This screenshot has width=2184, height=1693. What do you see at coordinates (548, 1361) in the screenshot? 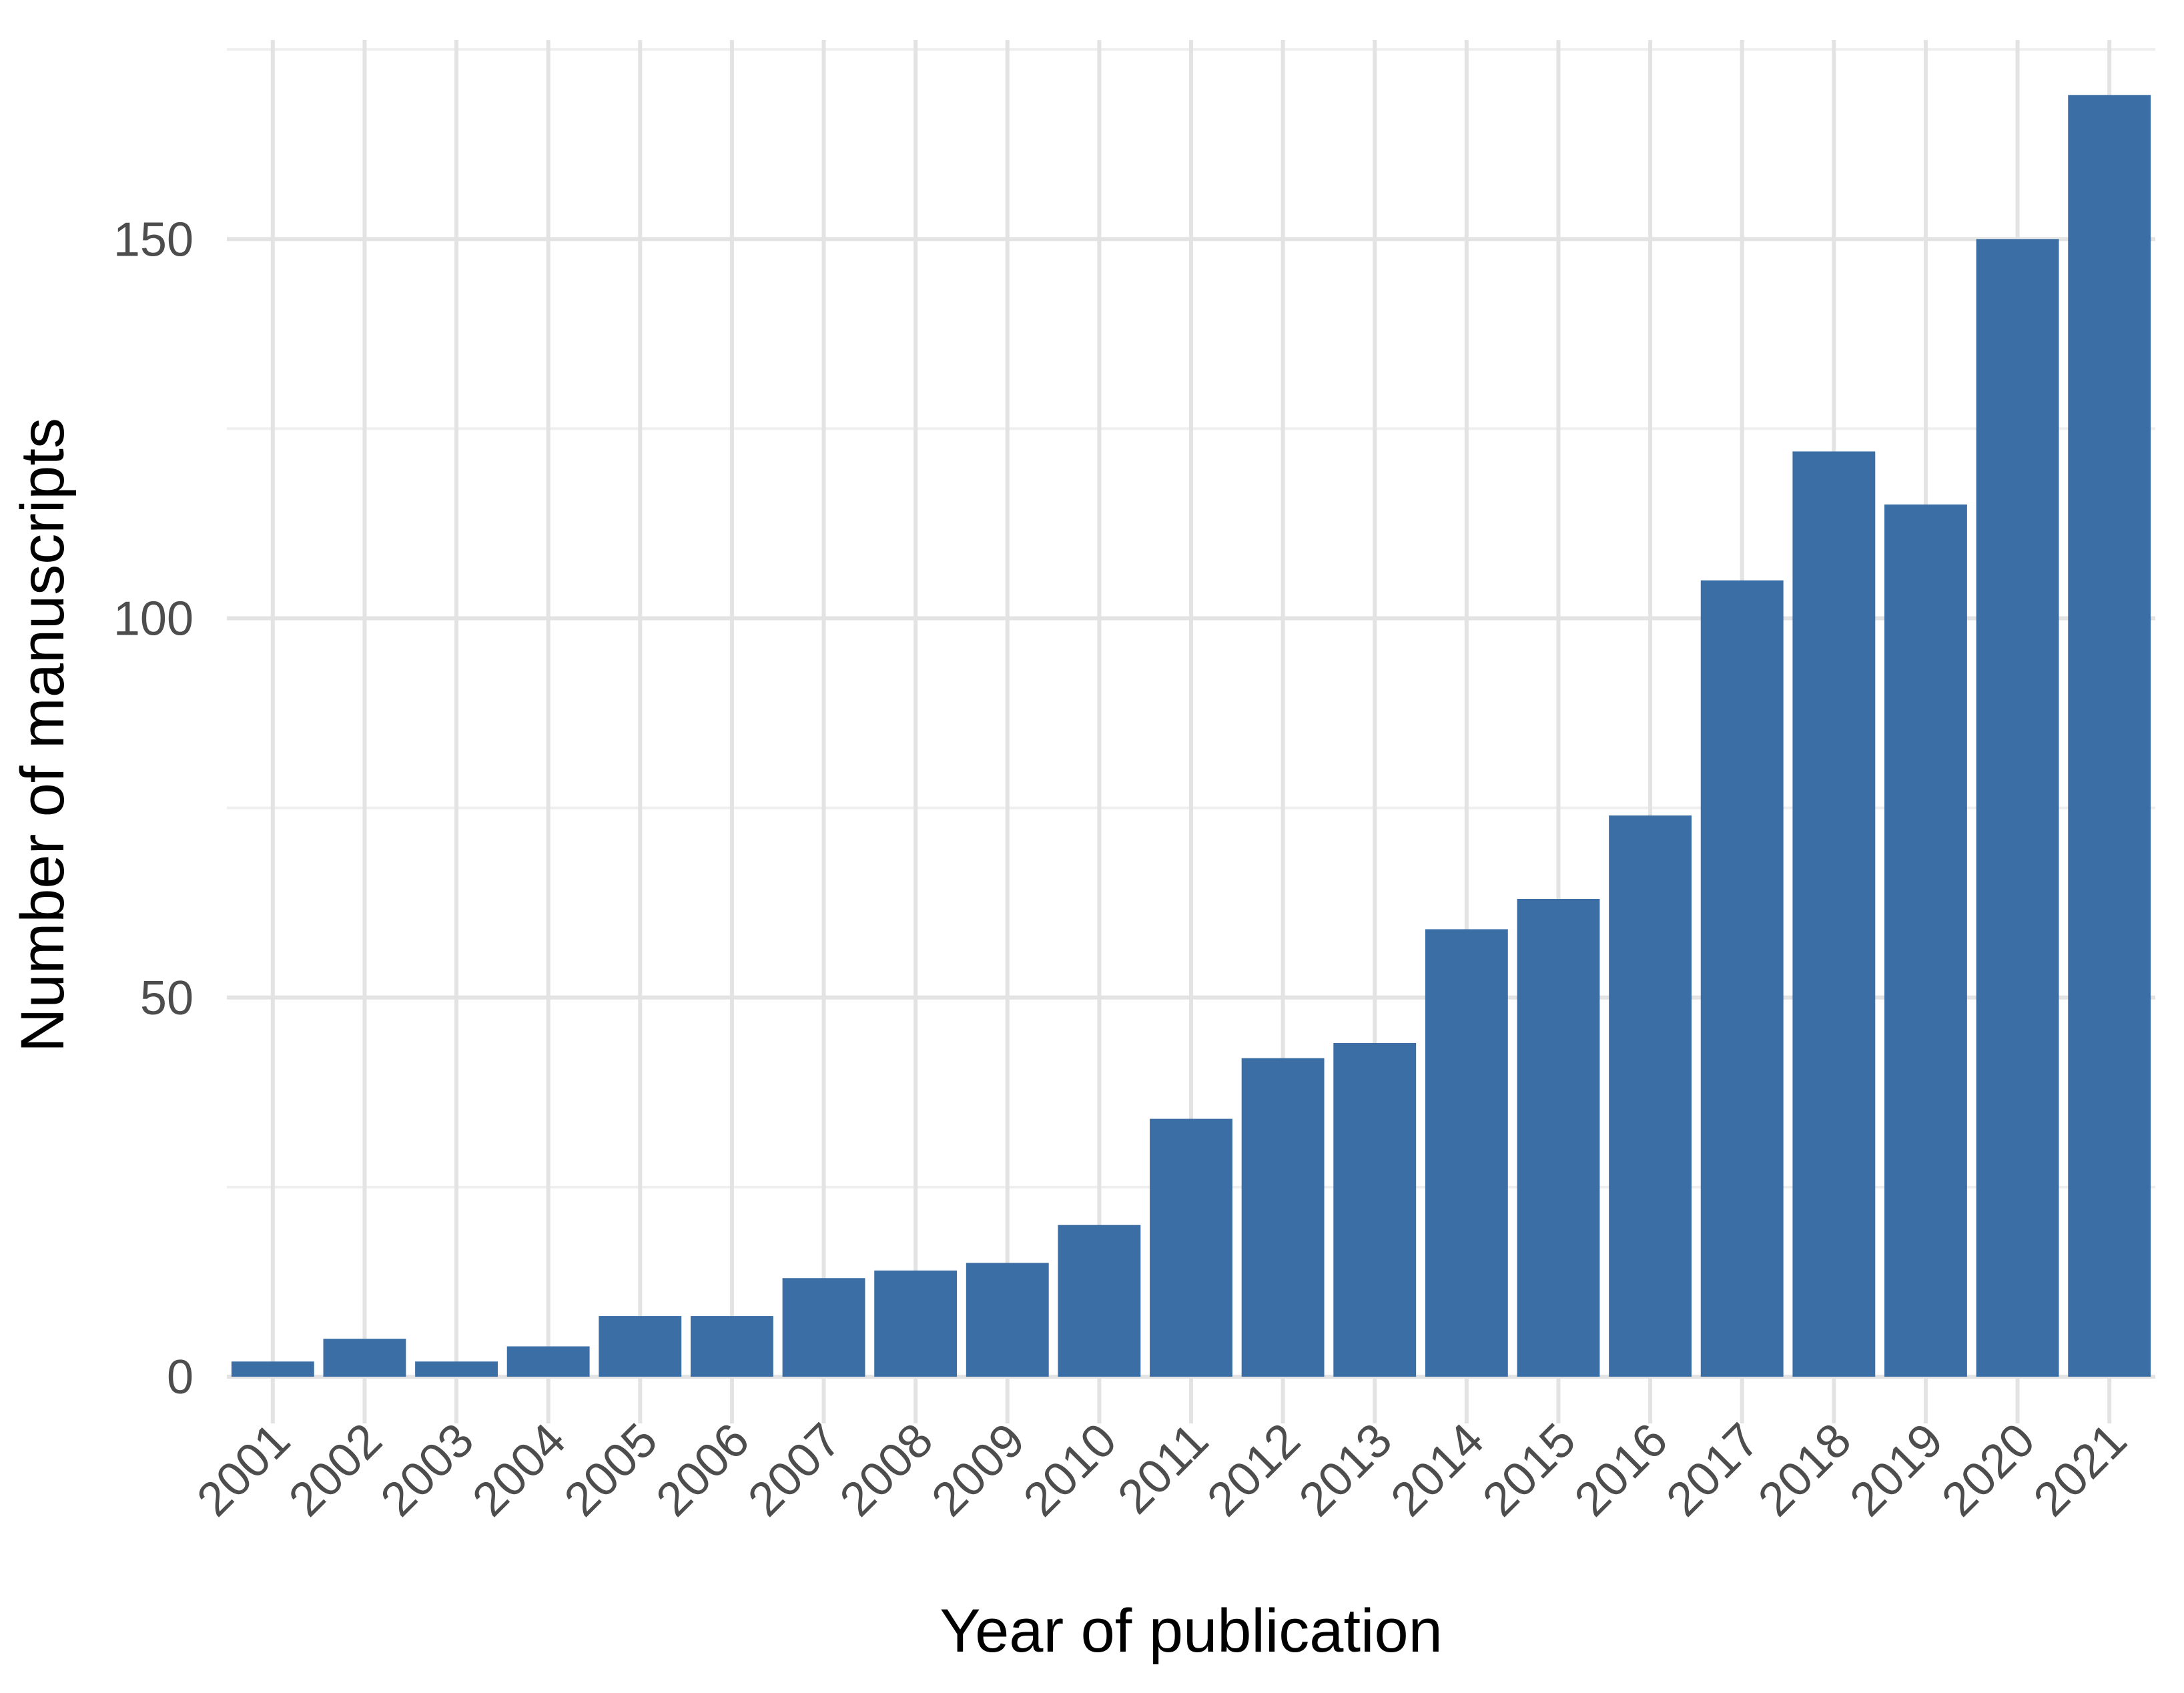
I see `bar-2004` at bounding box center [548, 1361].